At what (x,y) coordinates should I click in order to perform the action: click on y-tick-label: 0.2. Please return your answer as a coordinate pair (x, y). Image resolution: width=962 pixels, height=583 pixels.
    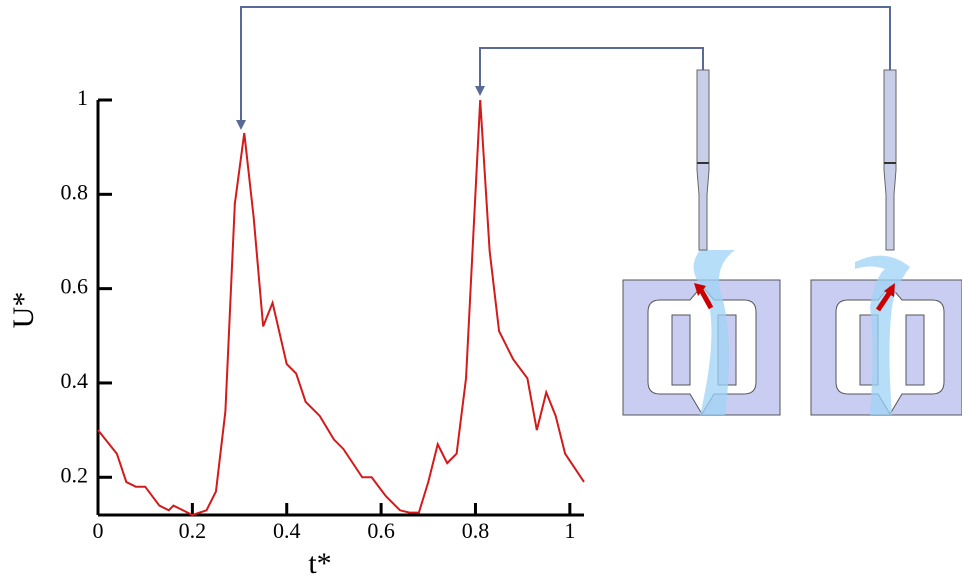
    Looking at the image, I should click on (75, 474).